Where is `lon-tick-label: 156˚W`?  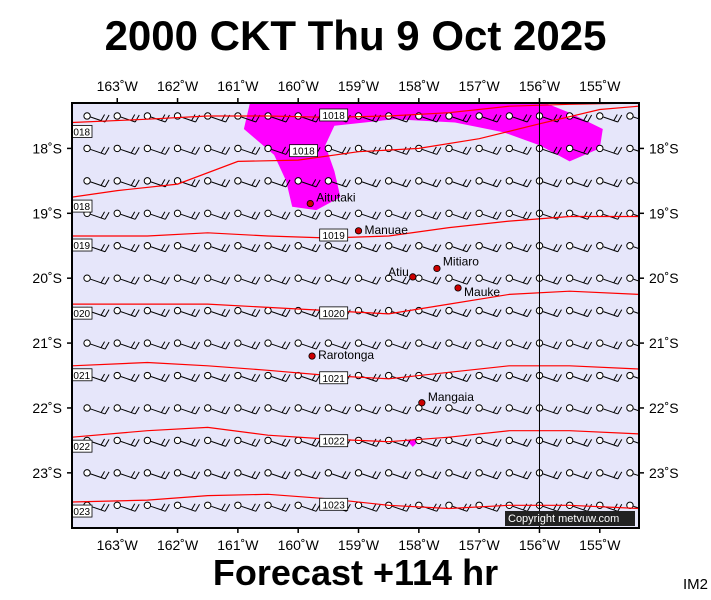 lon-tick-label: 156˚W is located at coordinates (540, 545).